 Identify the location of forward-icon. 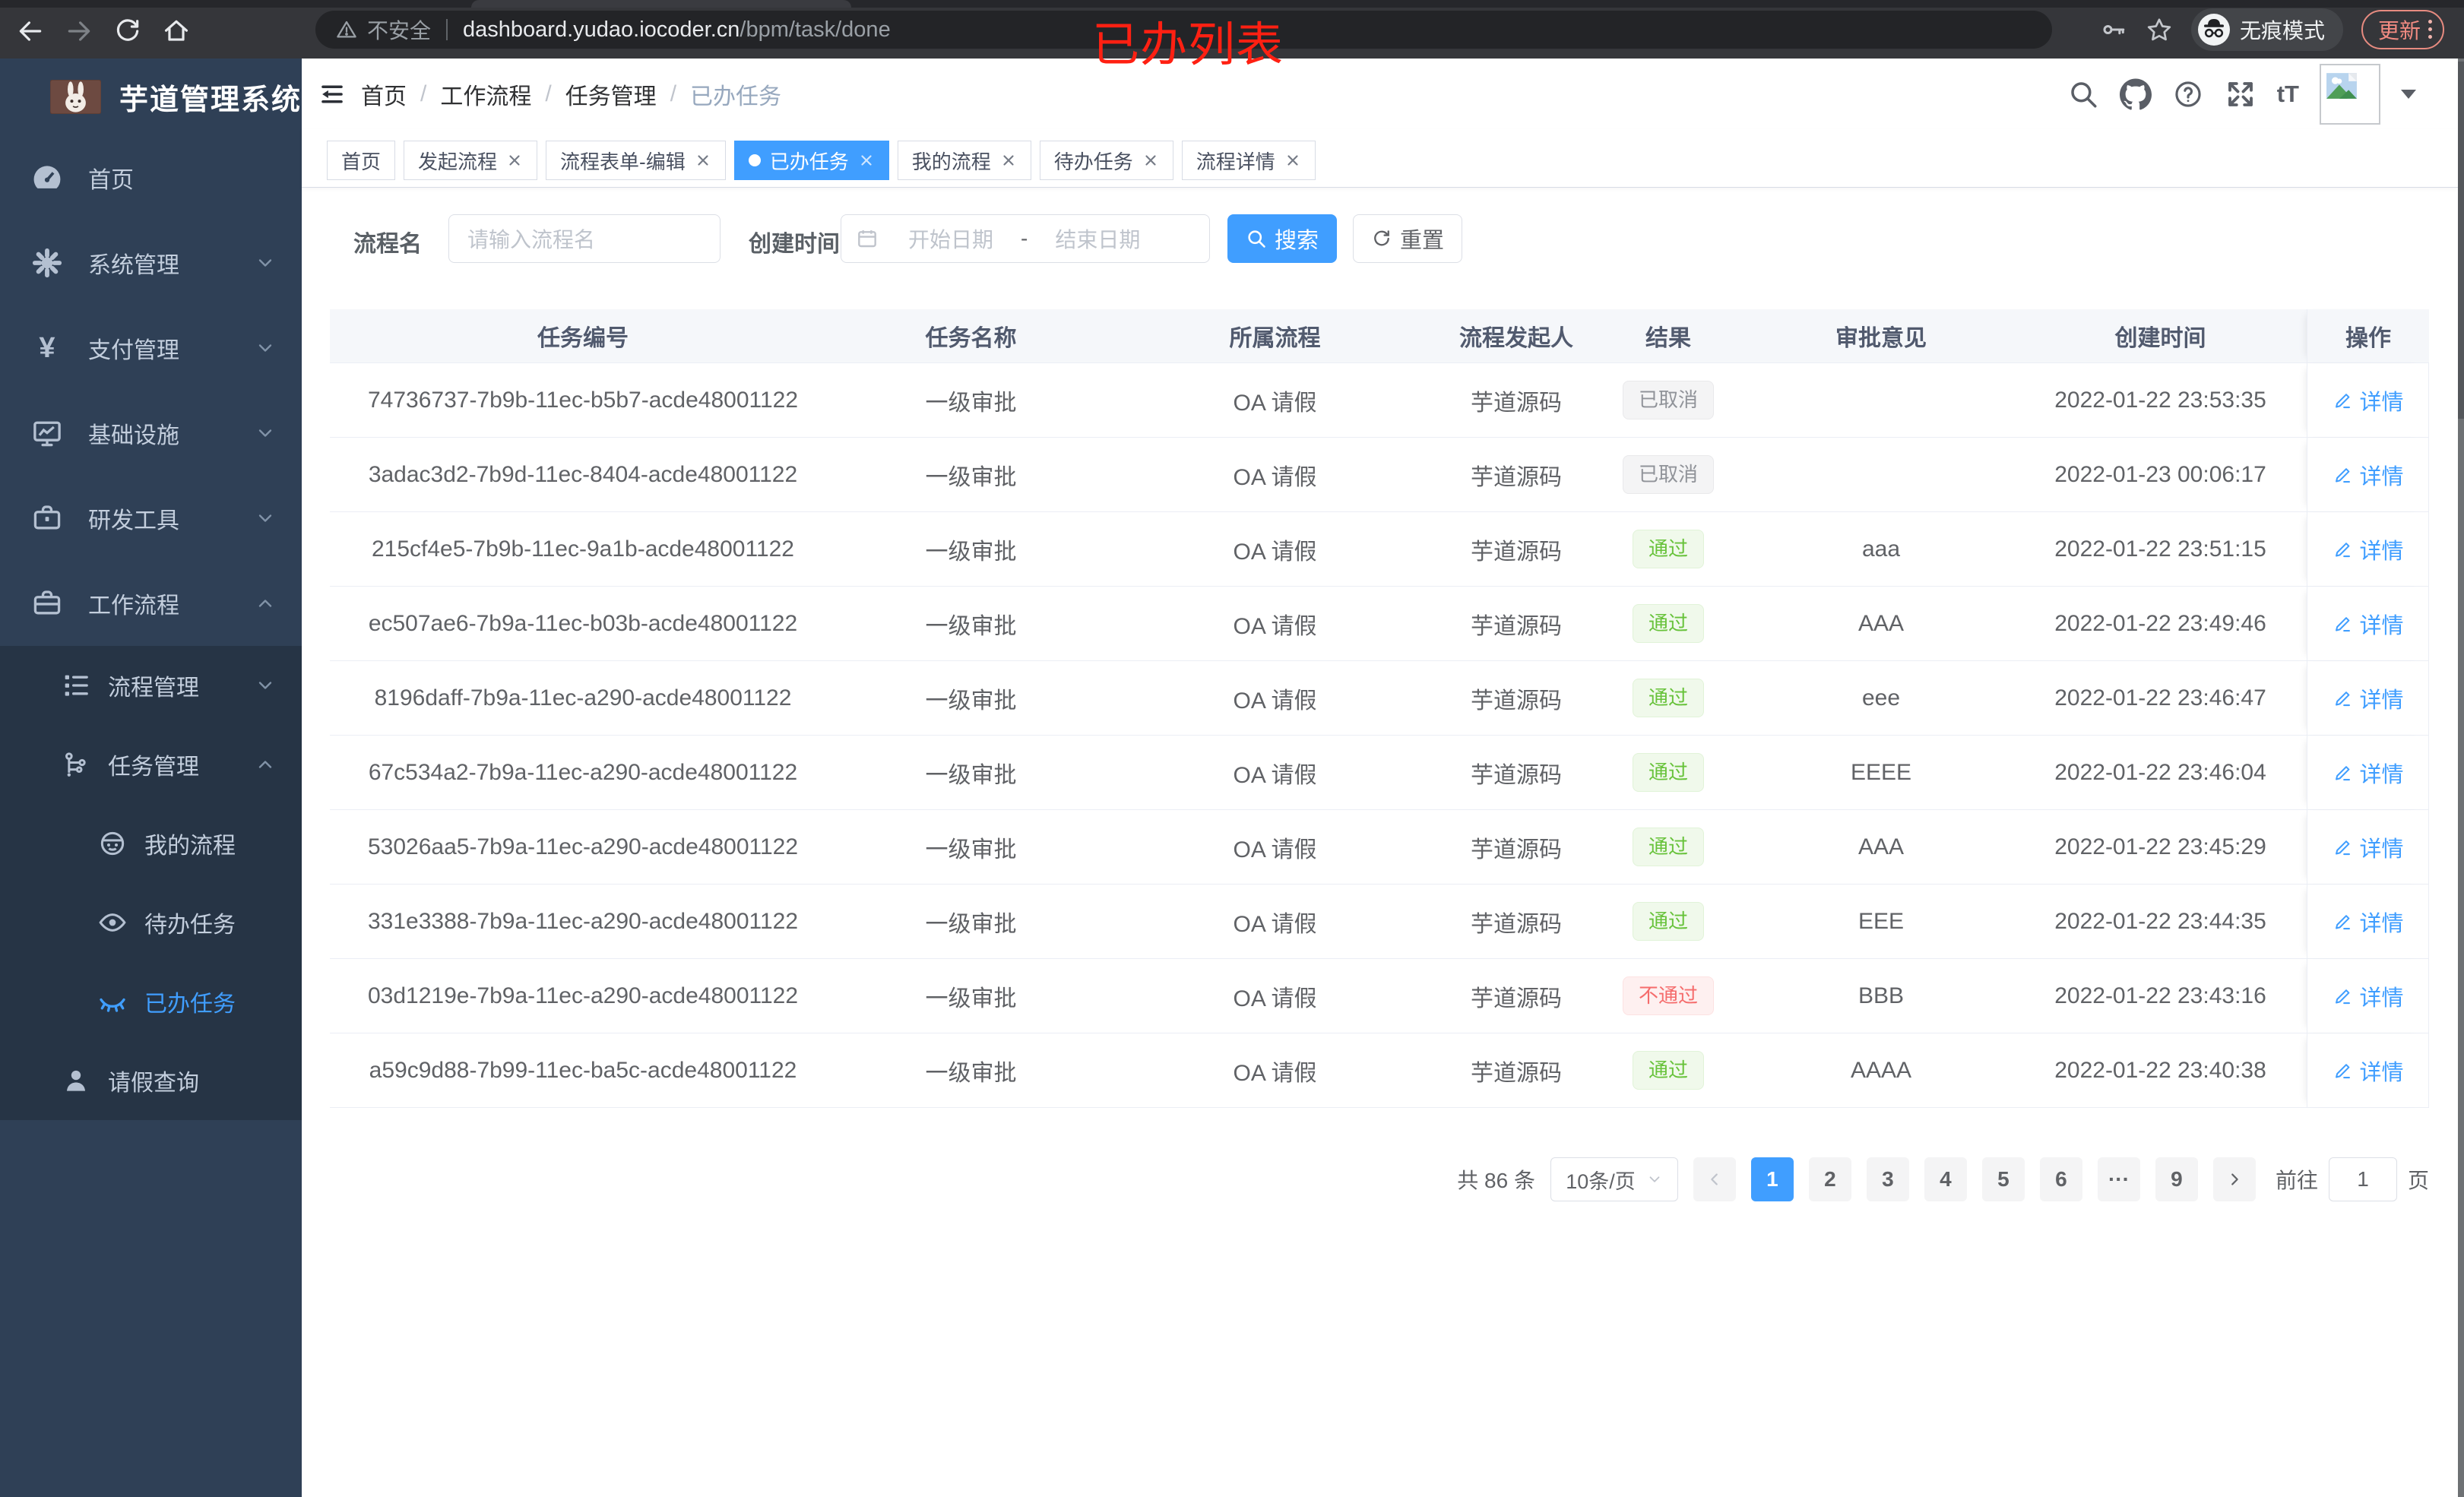
(79, 31).